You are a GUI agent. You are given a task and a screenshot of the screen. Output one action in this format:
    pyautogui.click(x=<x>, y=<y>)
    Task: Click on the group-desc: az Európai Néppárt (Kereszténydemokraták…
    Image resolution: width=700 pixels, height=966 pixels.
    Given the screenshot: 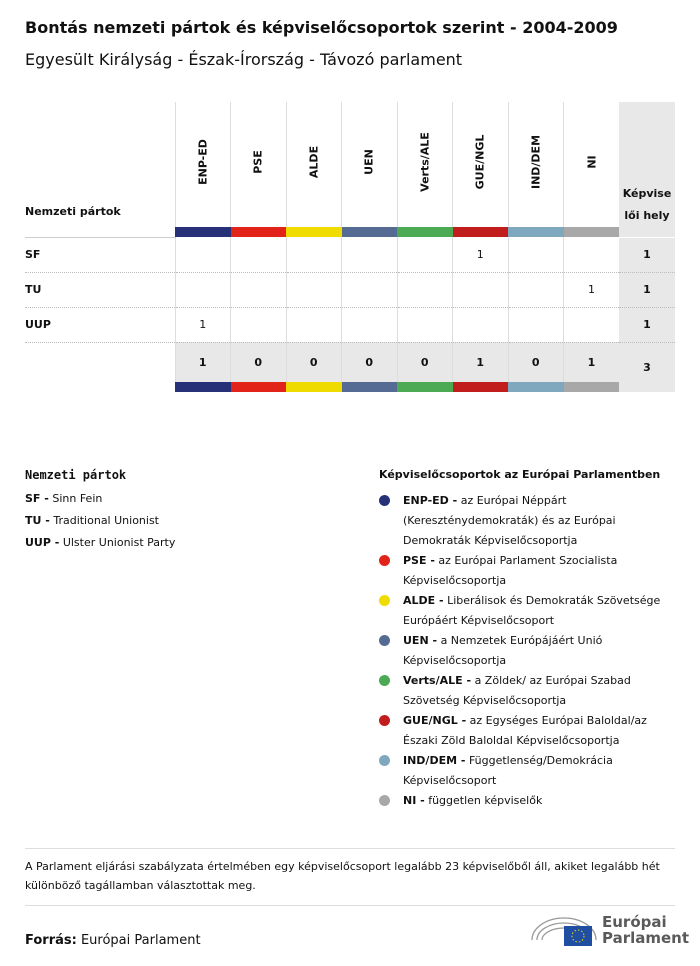 What is the action you would take?
    pyautogui.click(x=509, y=520)
    